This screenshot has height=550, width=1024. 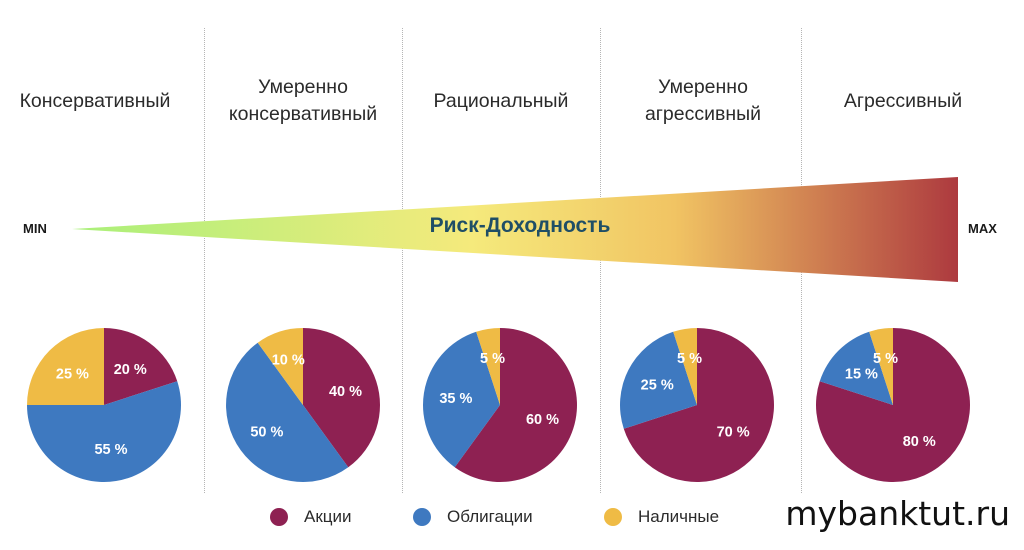 What do you see at coordinates (345, 392) in the screenshot?
I see `slice-label-stocks: 40 %` at bounding box center [345, 392].